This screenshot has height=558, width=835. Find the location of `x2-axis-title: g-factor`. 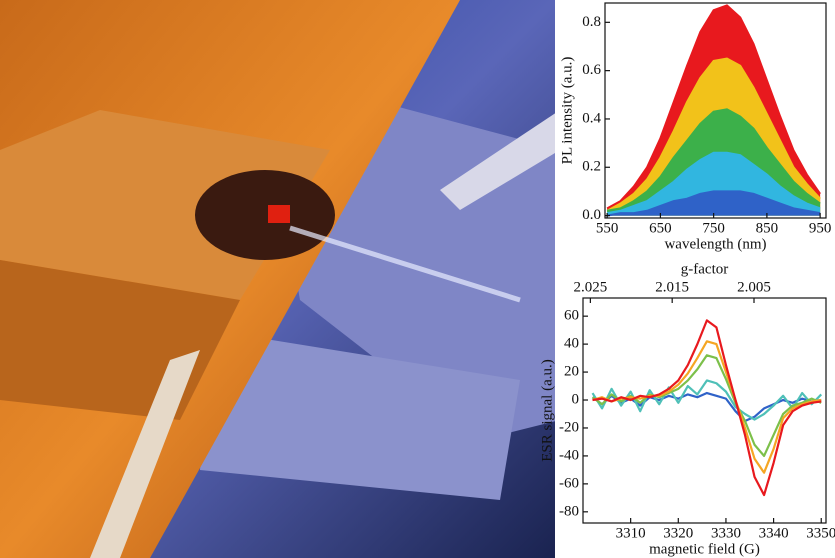

x2-axis-title: g-factor is located at coordinates (704, 269).